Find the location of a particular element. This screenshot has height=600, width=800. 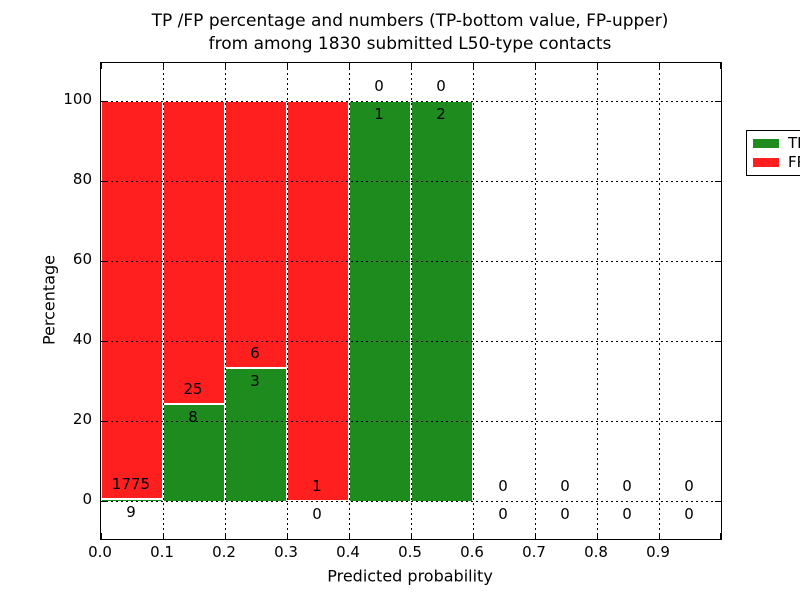

tp-count-label: 8 is located at coordinates (193, 417).